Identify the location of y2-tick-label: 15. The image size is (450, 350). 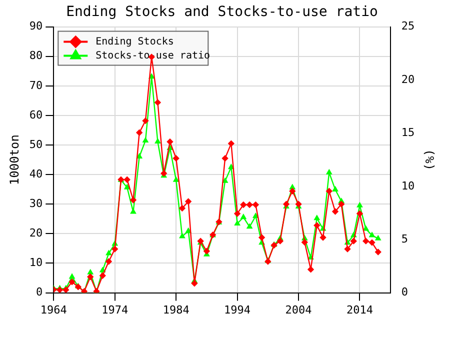
(408, 133).